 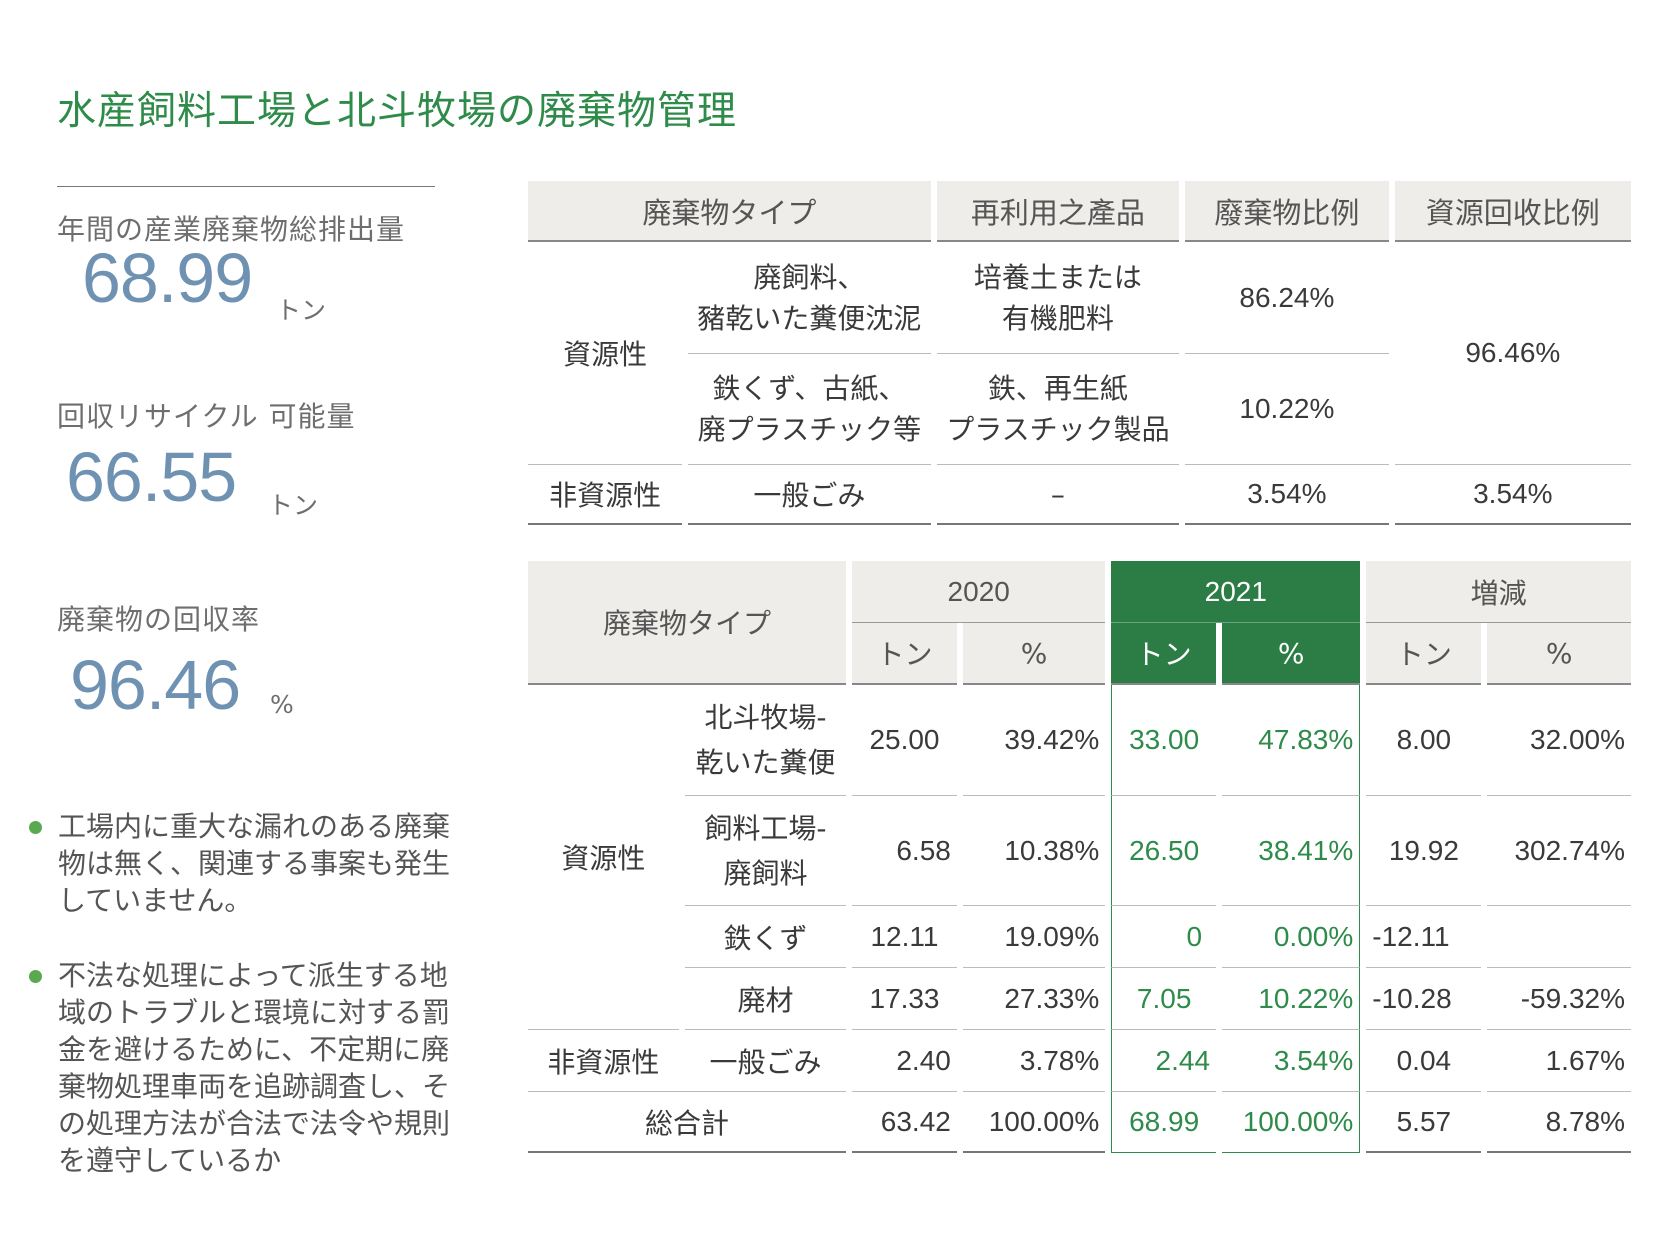 What do you see at coordinates (1559, 1122) in the screenshot?
I see `pct-change: 8.78%` at bounding box center [1559, 1122].